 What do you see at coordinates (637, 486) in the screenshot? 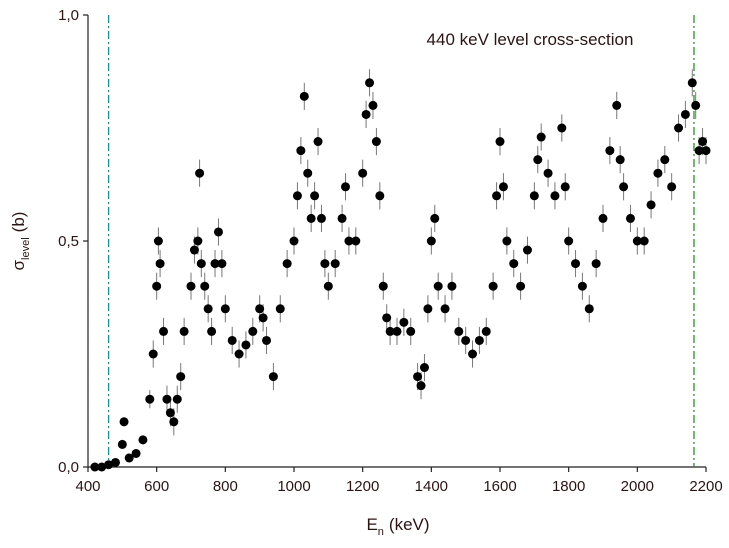
I see `x-tick-label: 2000` at bounding box center [637, 486].